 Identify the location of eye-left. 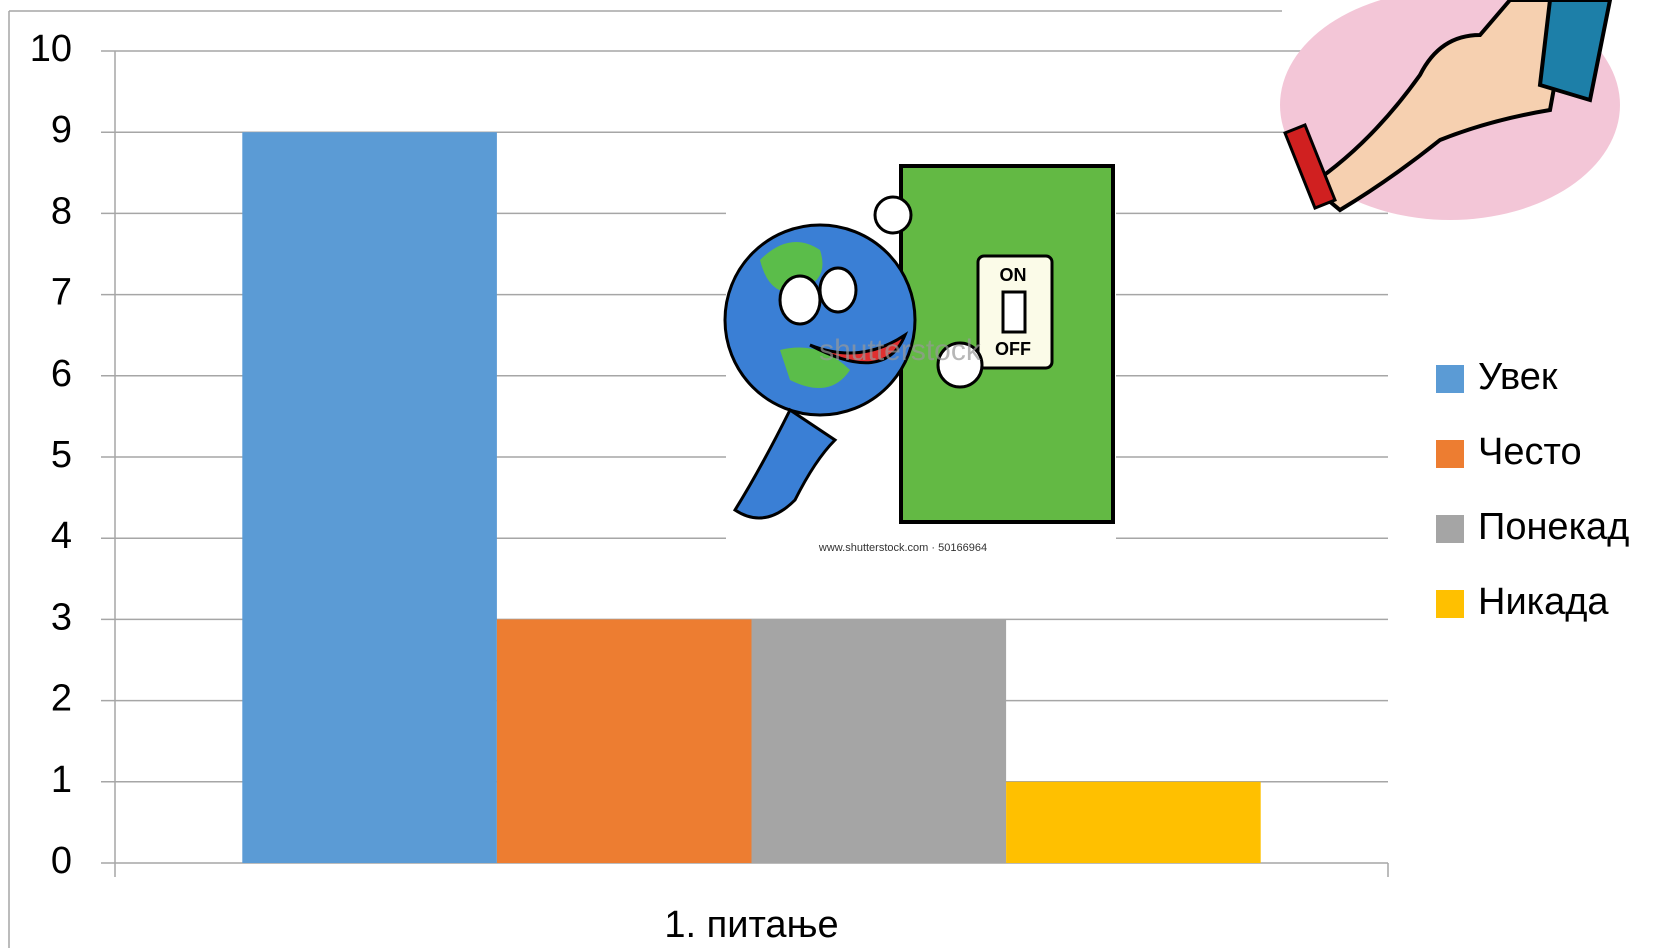
(800, 300).